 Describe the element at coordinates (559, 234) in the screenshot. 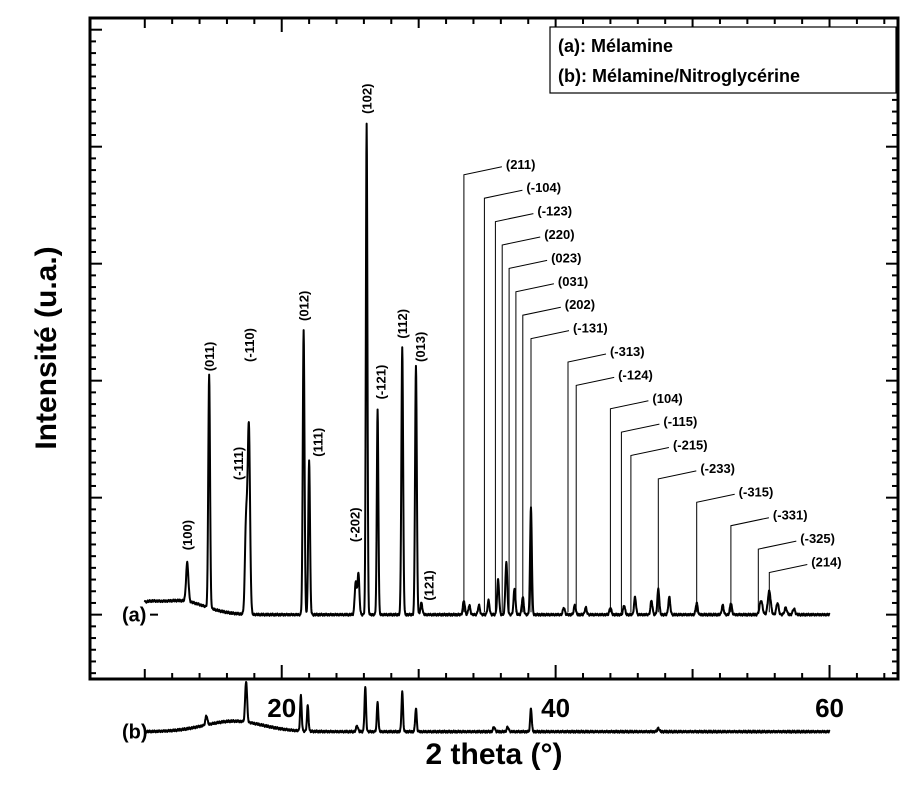

I see `peak-label: (220)` at that location.